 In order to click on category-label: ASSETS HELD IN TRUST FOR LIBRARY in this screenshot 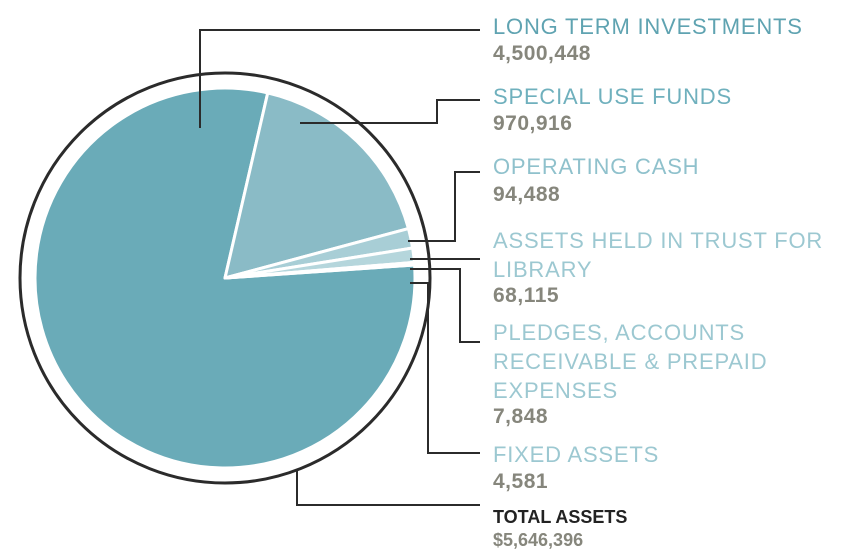, I will do `click(658, 255)`.